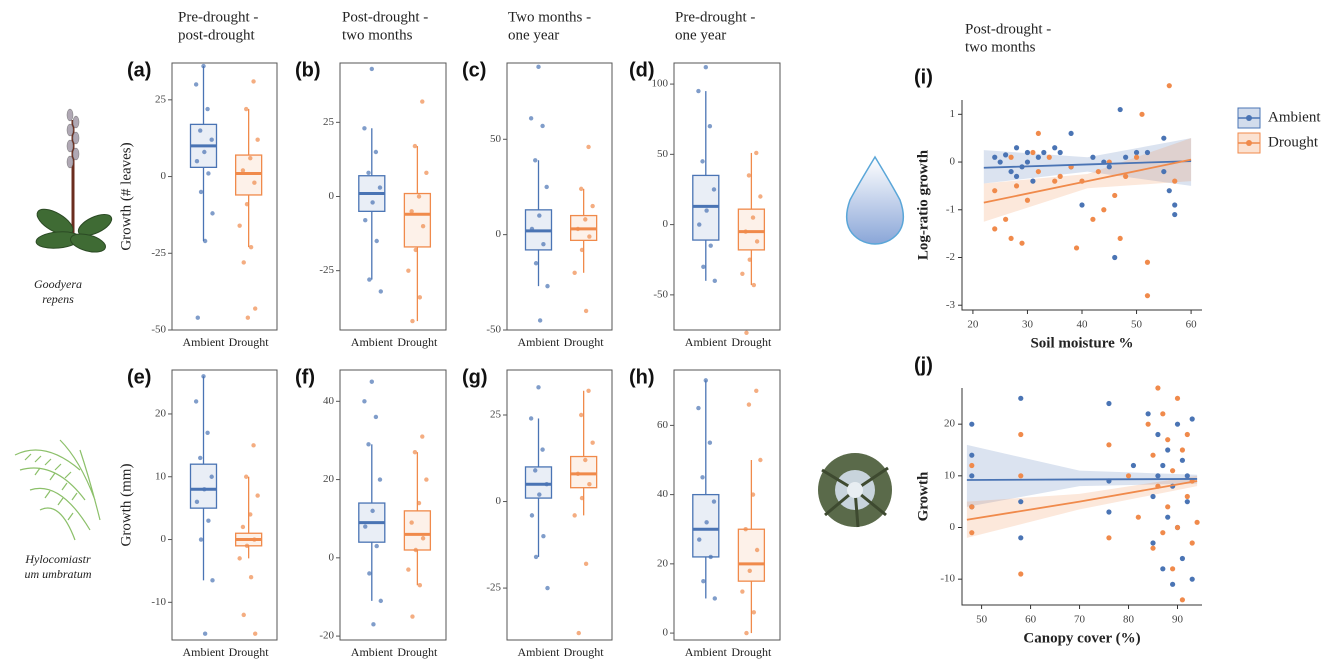 Image resolution: width=1341 pixels, height=659 pixels. Describe the element at coordinates (308, 70) in the screenshot. I see `panel-label: (b)` at that location.